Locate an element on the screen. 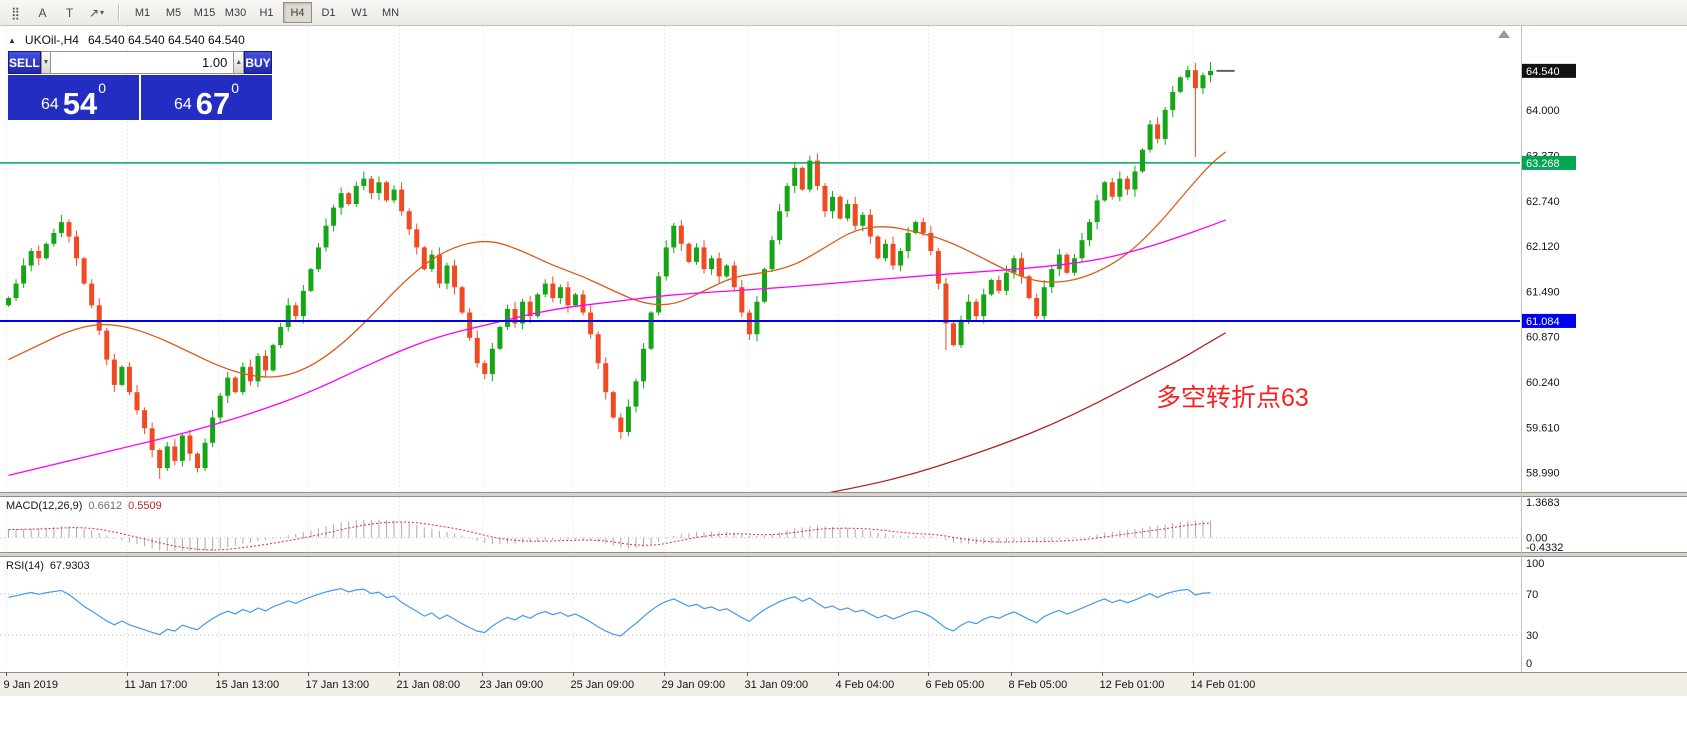  text-frame-button: T is located at coordinates (69, 12).